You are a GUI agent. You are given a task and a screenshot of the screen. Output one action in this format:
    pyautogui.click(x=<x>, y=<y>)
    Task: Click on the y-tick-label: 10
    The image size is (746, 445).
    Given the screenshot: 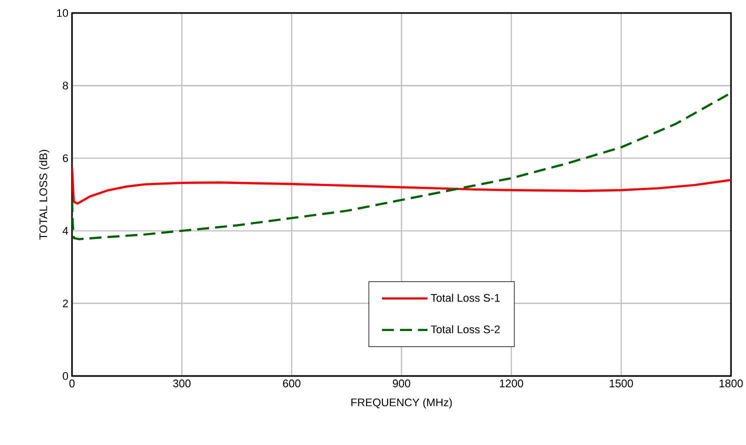 What is the action you would take?
    pyautogui.click(x=62, y=13)
    